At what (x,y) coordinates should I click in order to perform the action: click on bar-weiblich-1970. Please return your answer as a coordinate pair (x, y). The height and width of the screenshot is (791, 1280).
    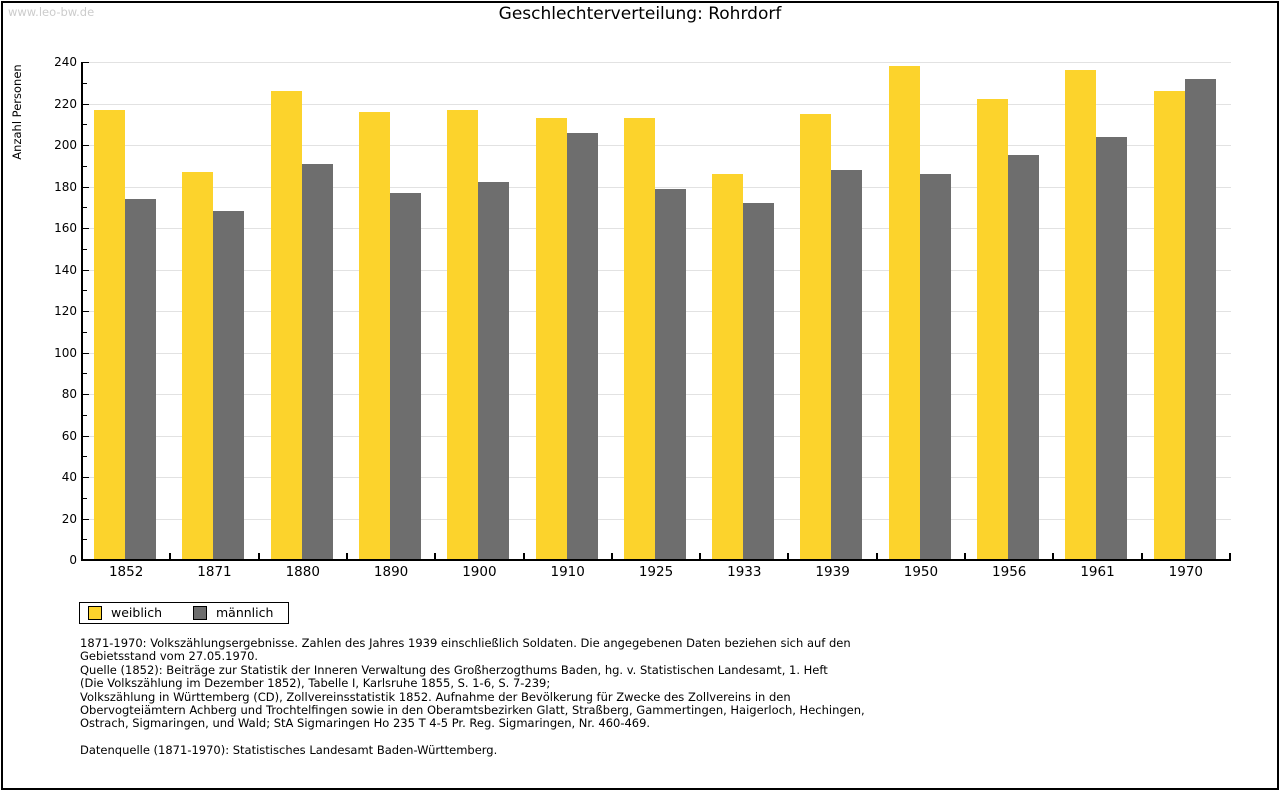
    Looking at the image, I should click on (1169, 325).